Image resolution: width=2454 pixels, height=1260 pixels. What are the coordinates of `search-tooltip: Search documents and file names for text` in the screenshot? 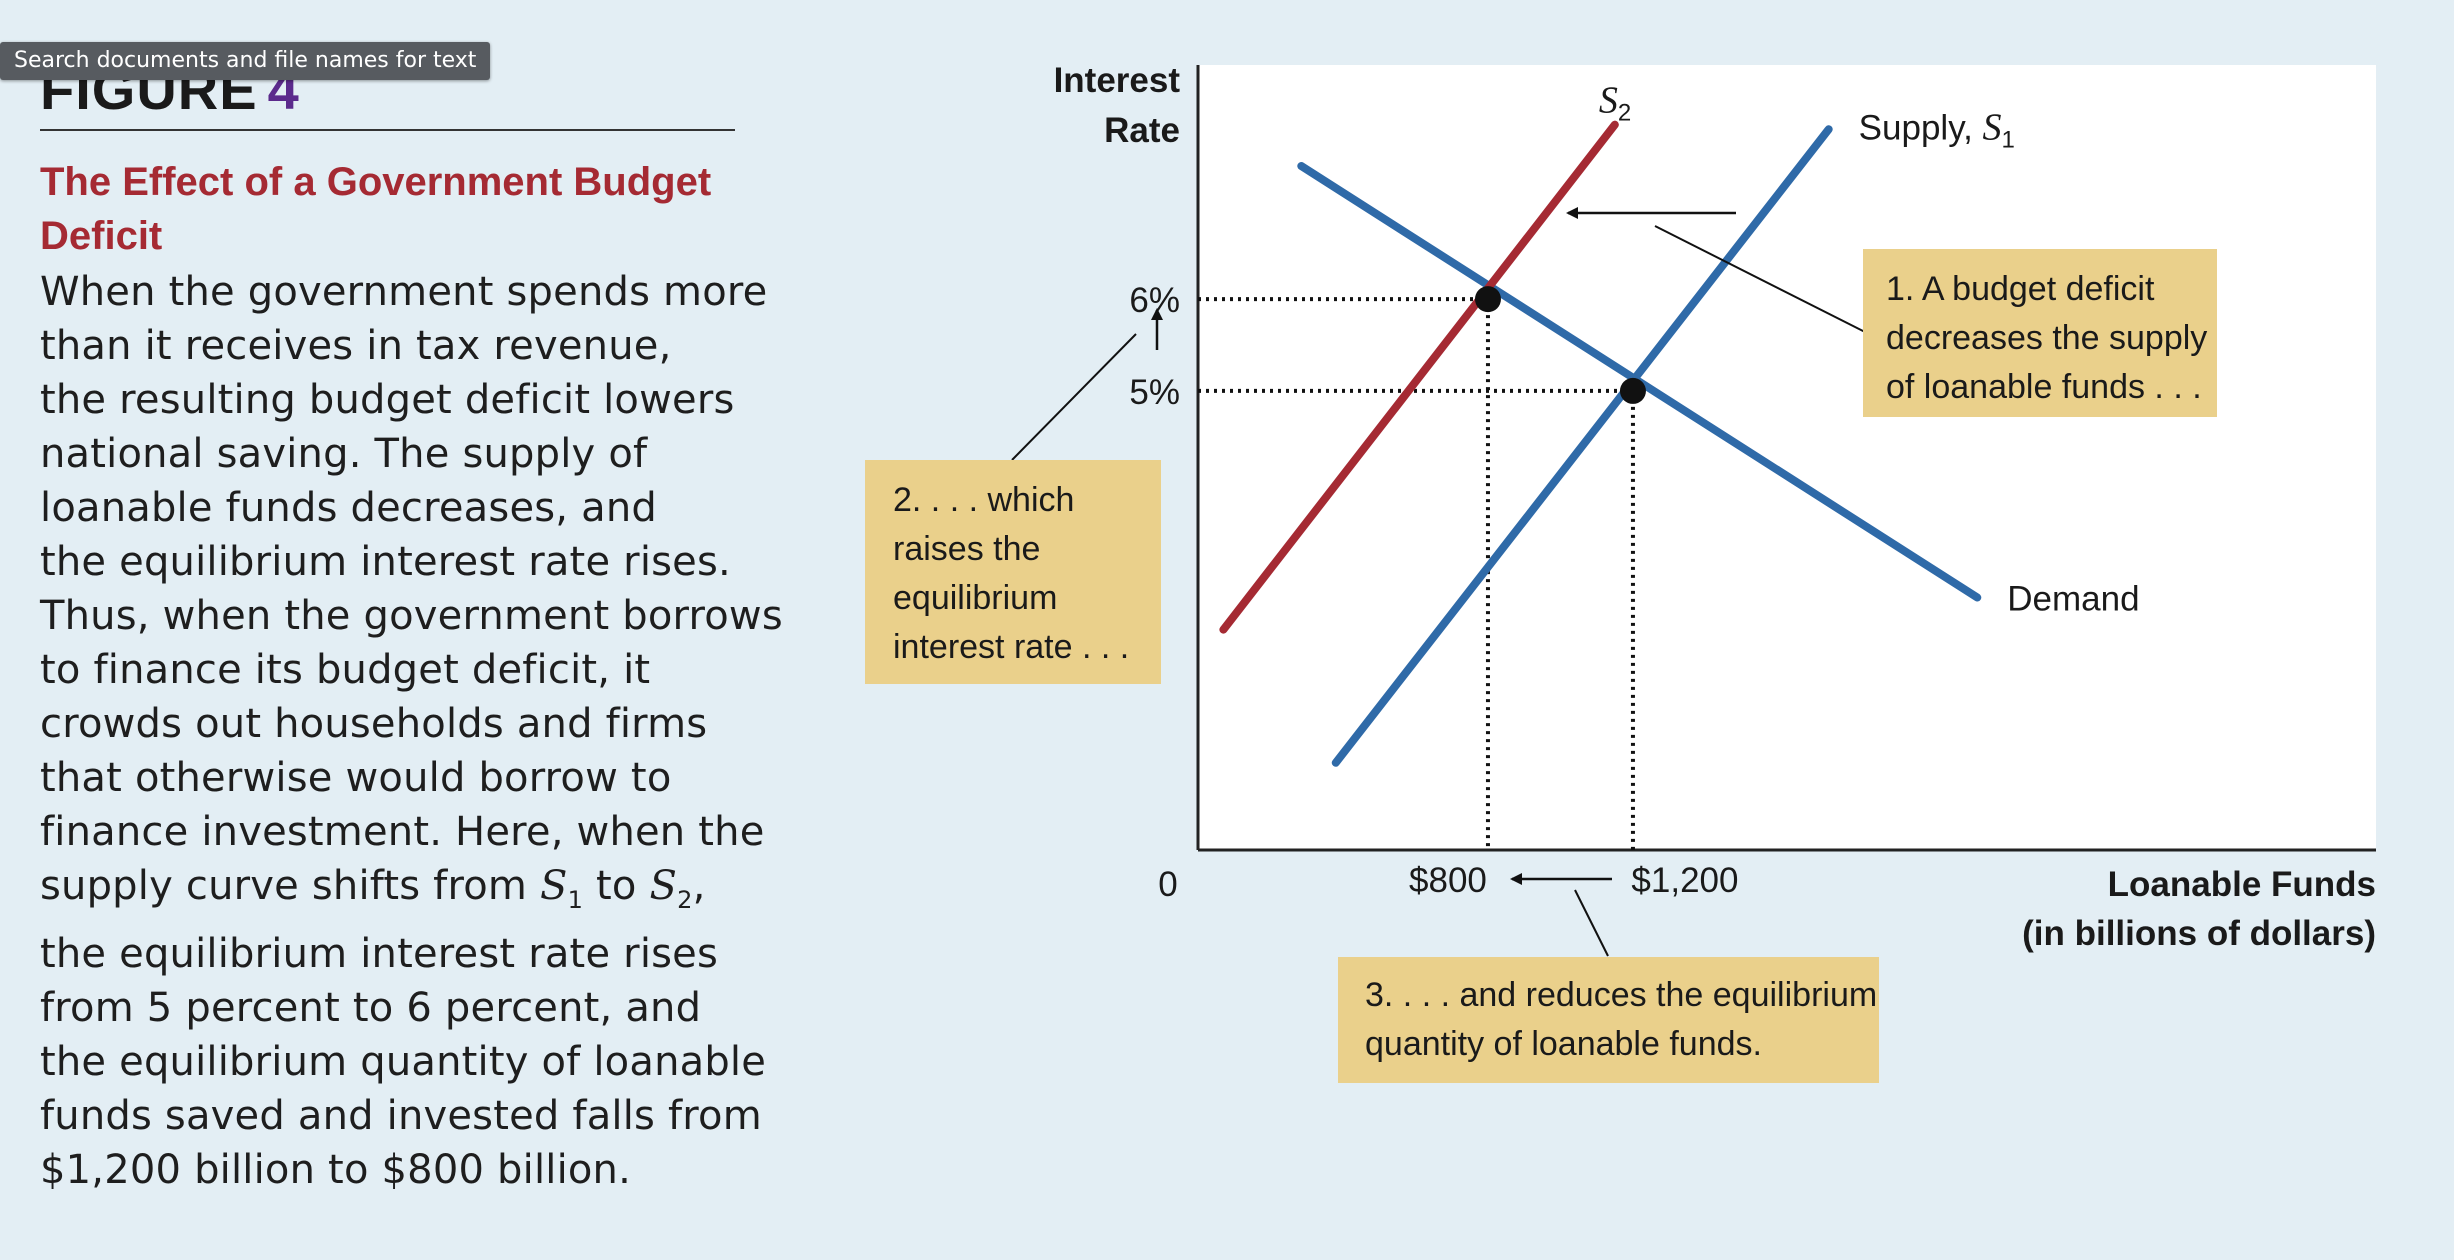 It's located at (245, 61).